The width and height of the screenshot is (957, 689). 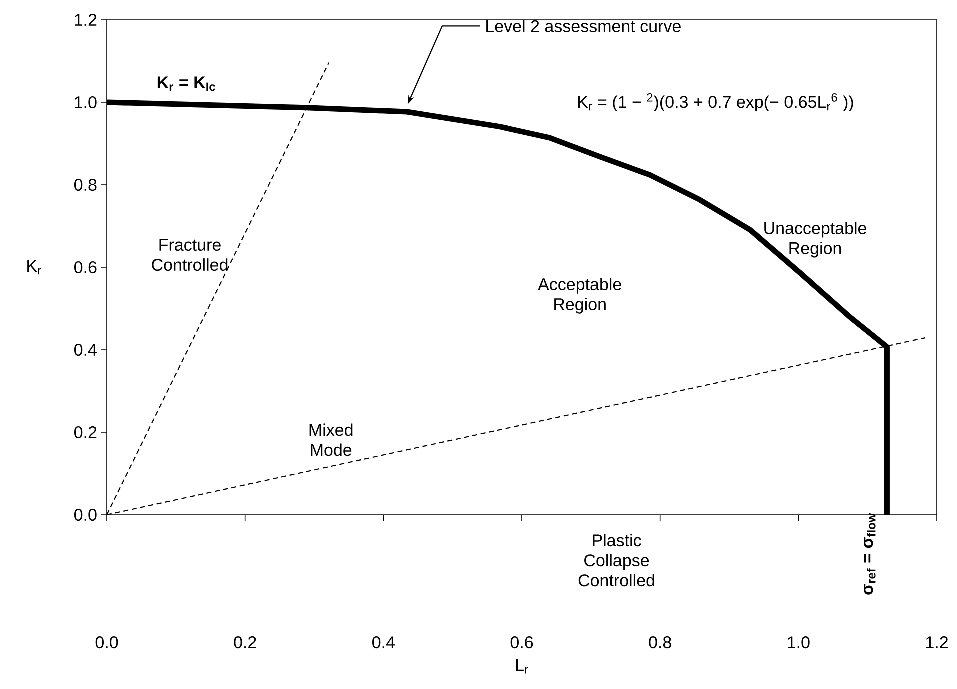 I want to click on annotation: K$_{r}$ = K$_{Ic}$, so click(x=187, y=84).